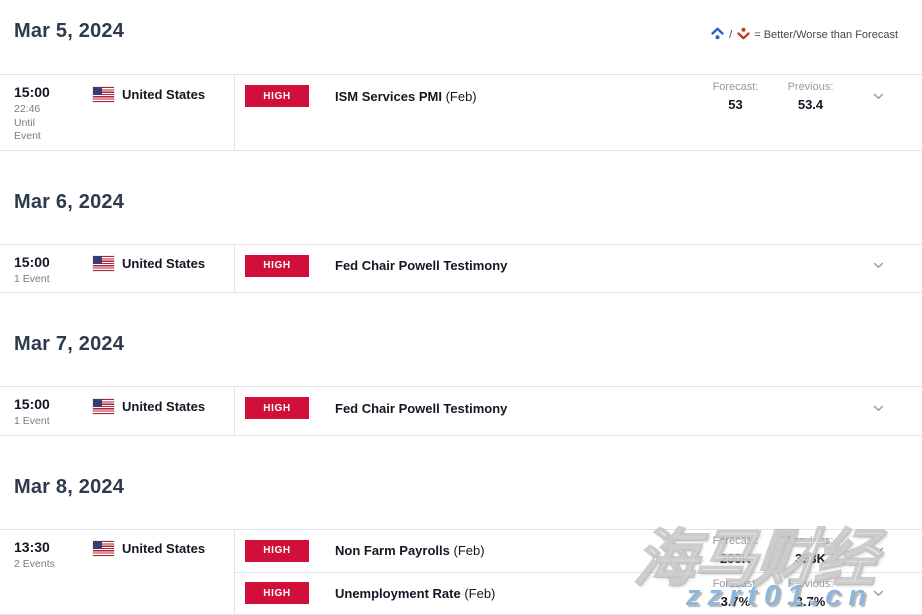  I want to click on event-name: ISM Services PMI, so click(388, 96).